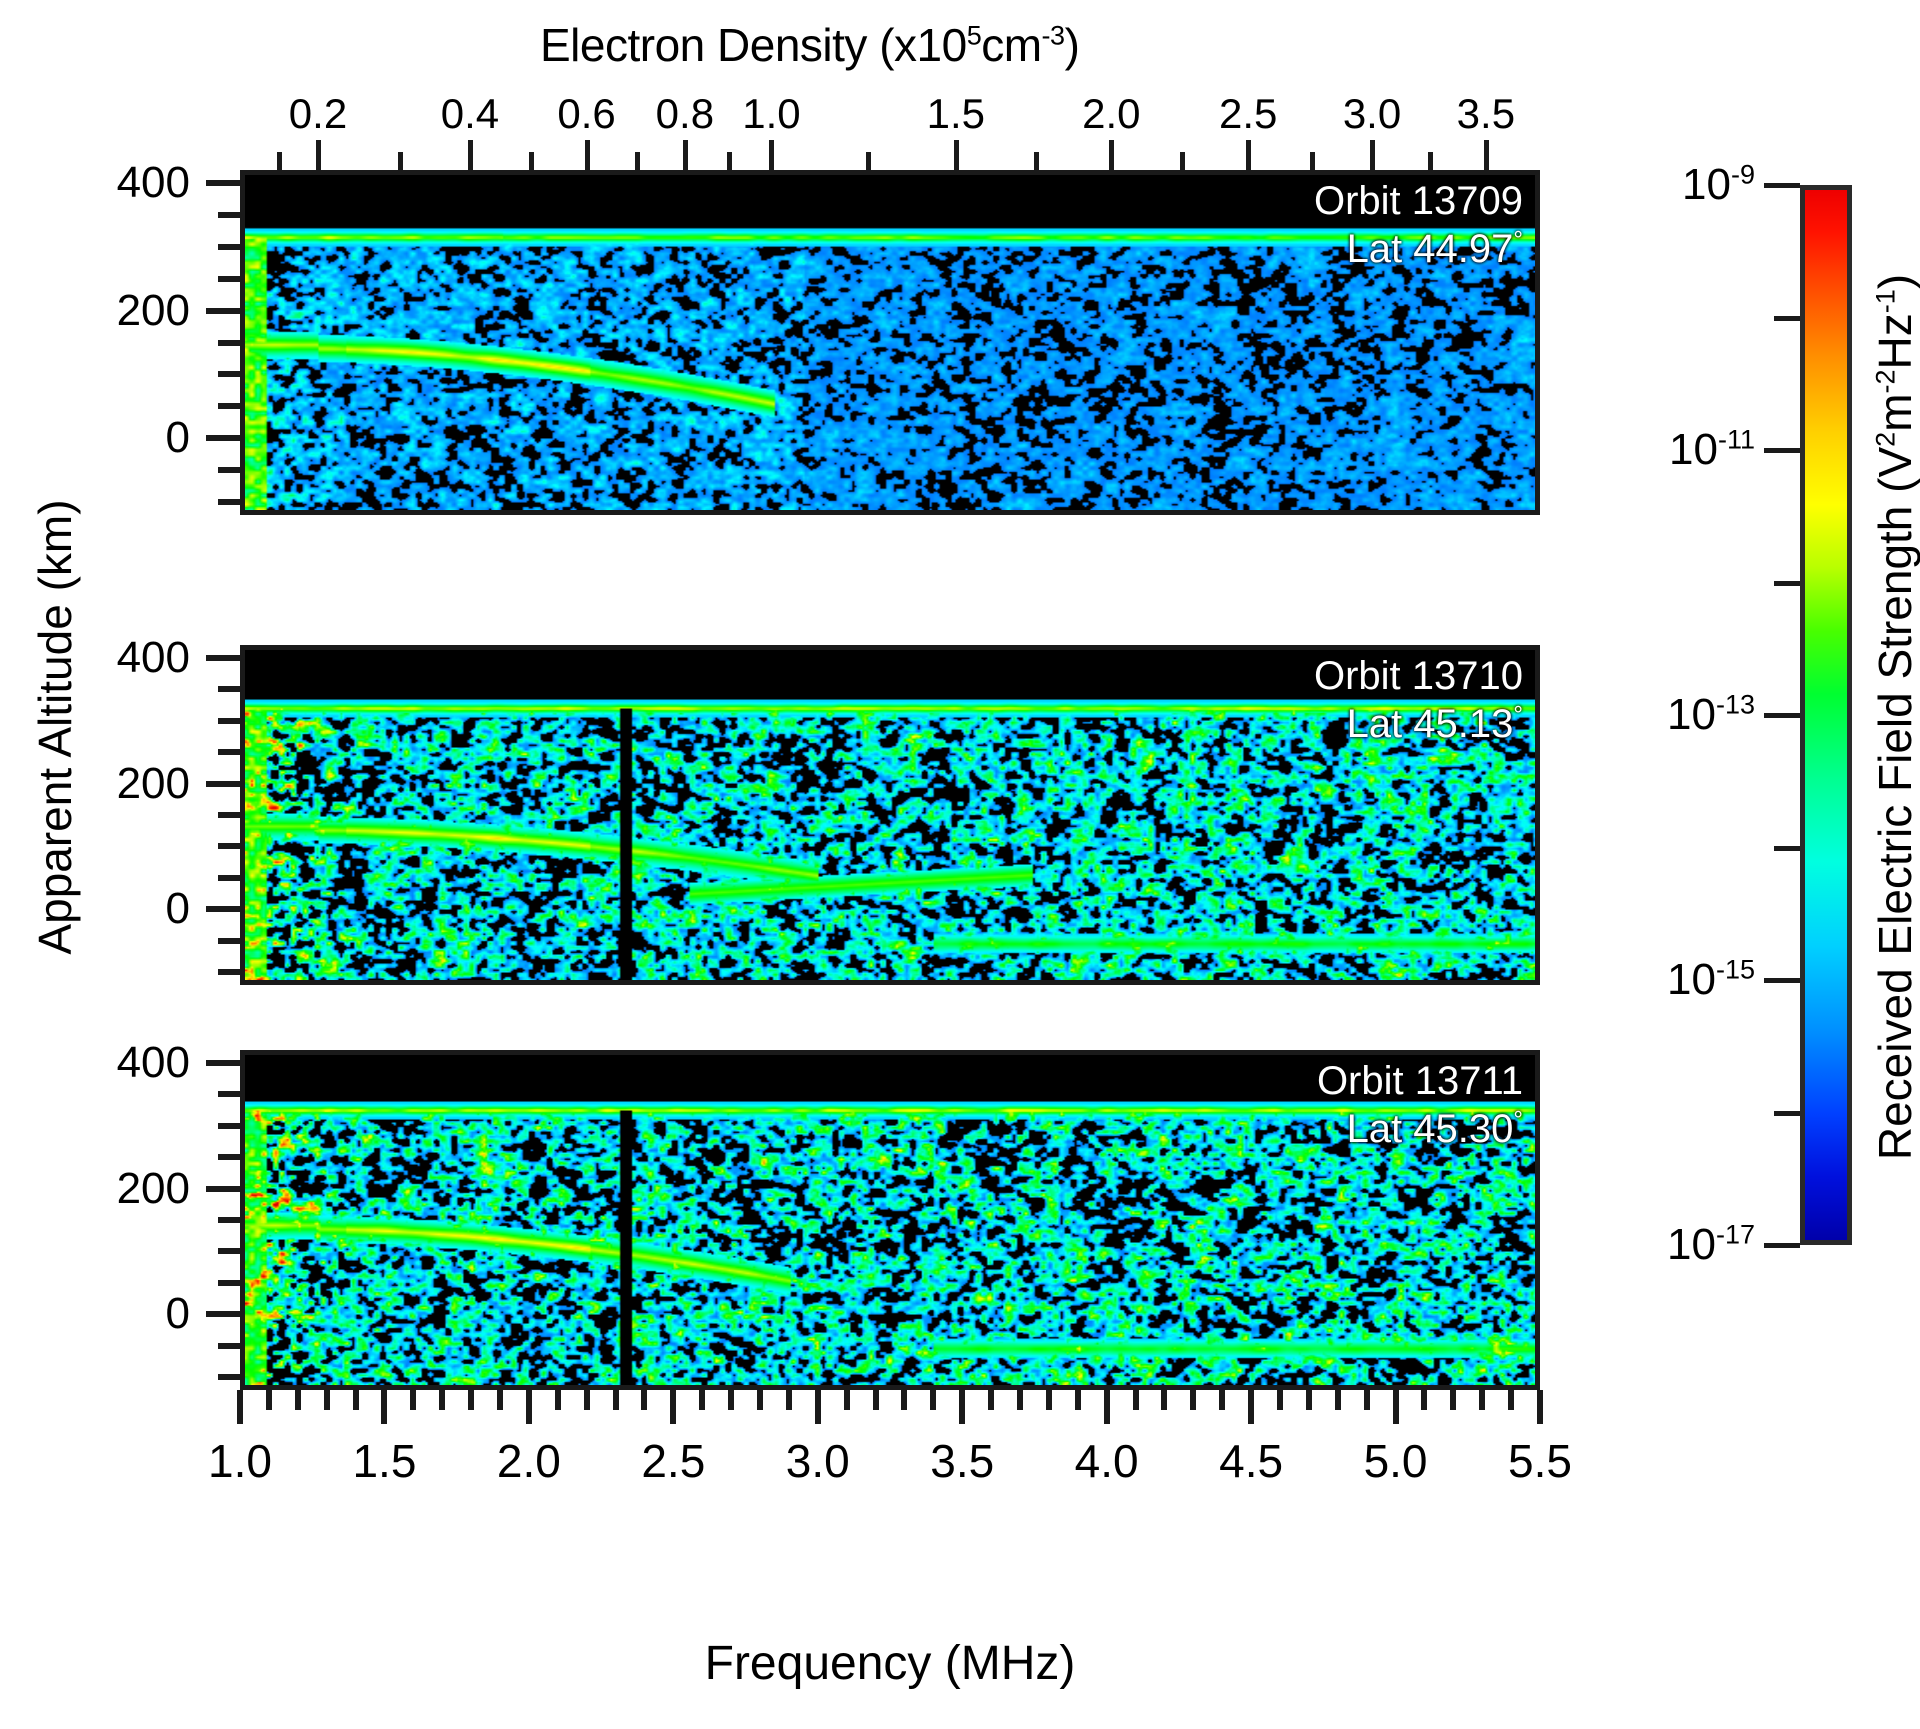 This screenshot has width=1920, height=1729. What do you see at coordinates (890, 1663) in the screenshot?
I see `x-axis-title: Frequency (MHz)` at bounding box center [890, 1663].